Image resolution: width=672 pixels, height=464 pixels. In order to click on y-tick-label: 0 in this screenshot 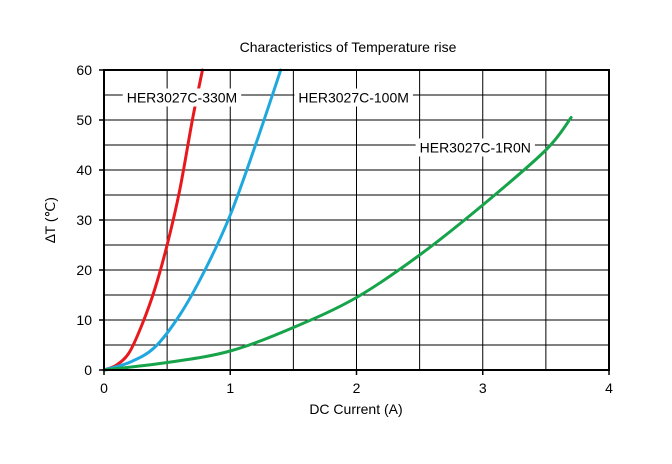, I will do `click(88, 370)`.